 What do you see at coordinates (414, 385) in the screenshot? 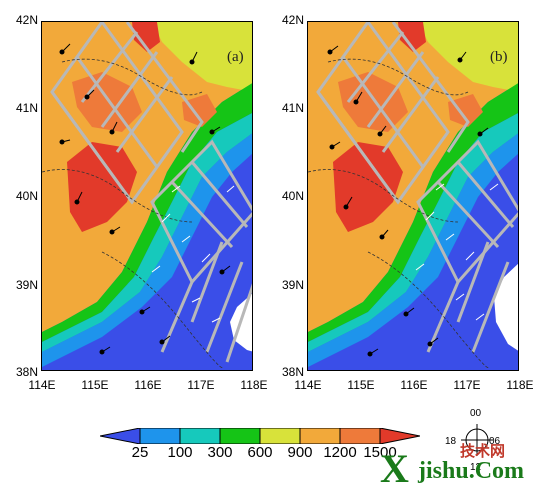
I see `lon-label-b-116e: 116E` at bounding box center [414, 385].